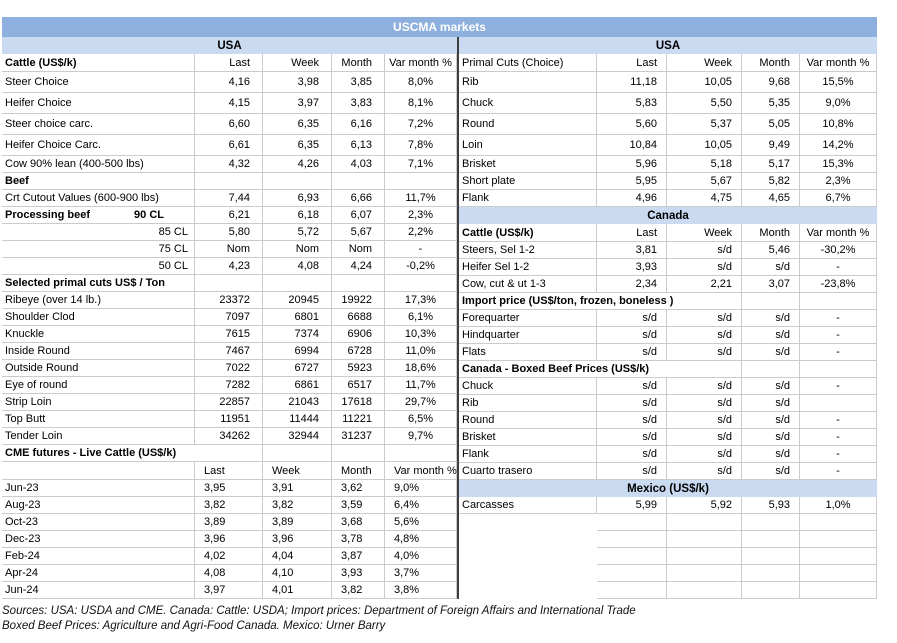 The height and width of the screenshot is (643, 897). I want to click on value-cell: 11951, so click(229, 419).